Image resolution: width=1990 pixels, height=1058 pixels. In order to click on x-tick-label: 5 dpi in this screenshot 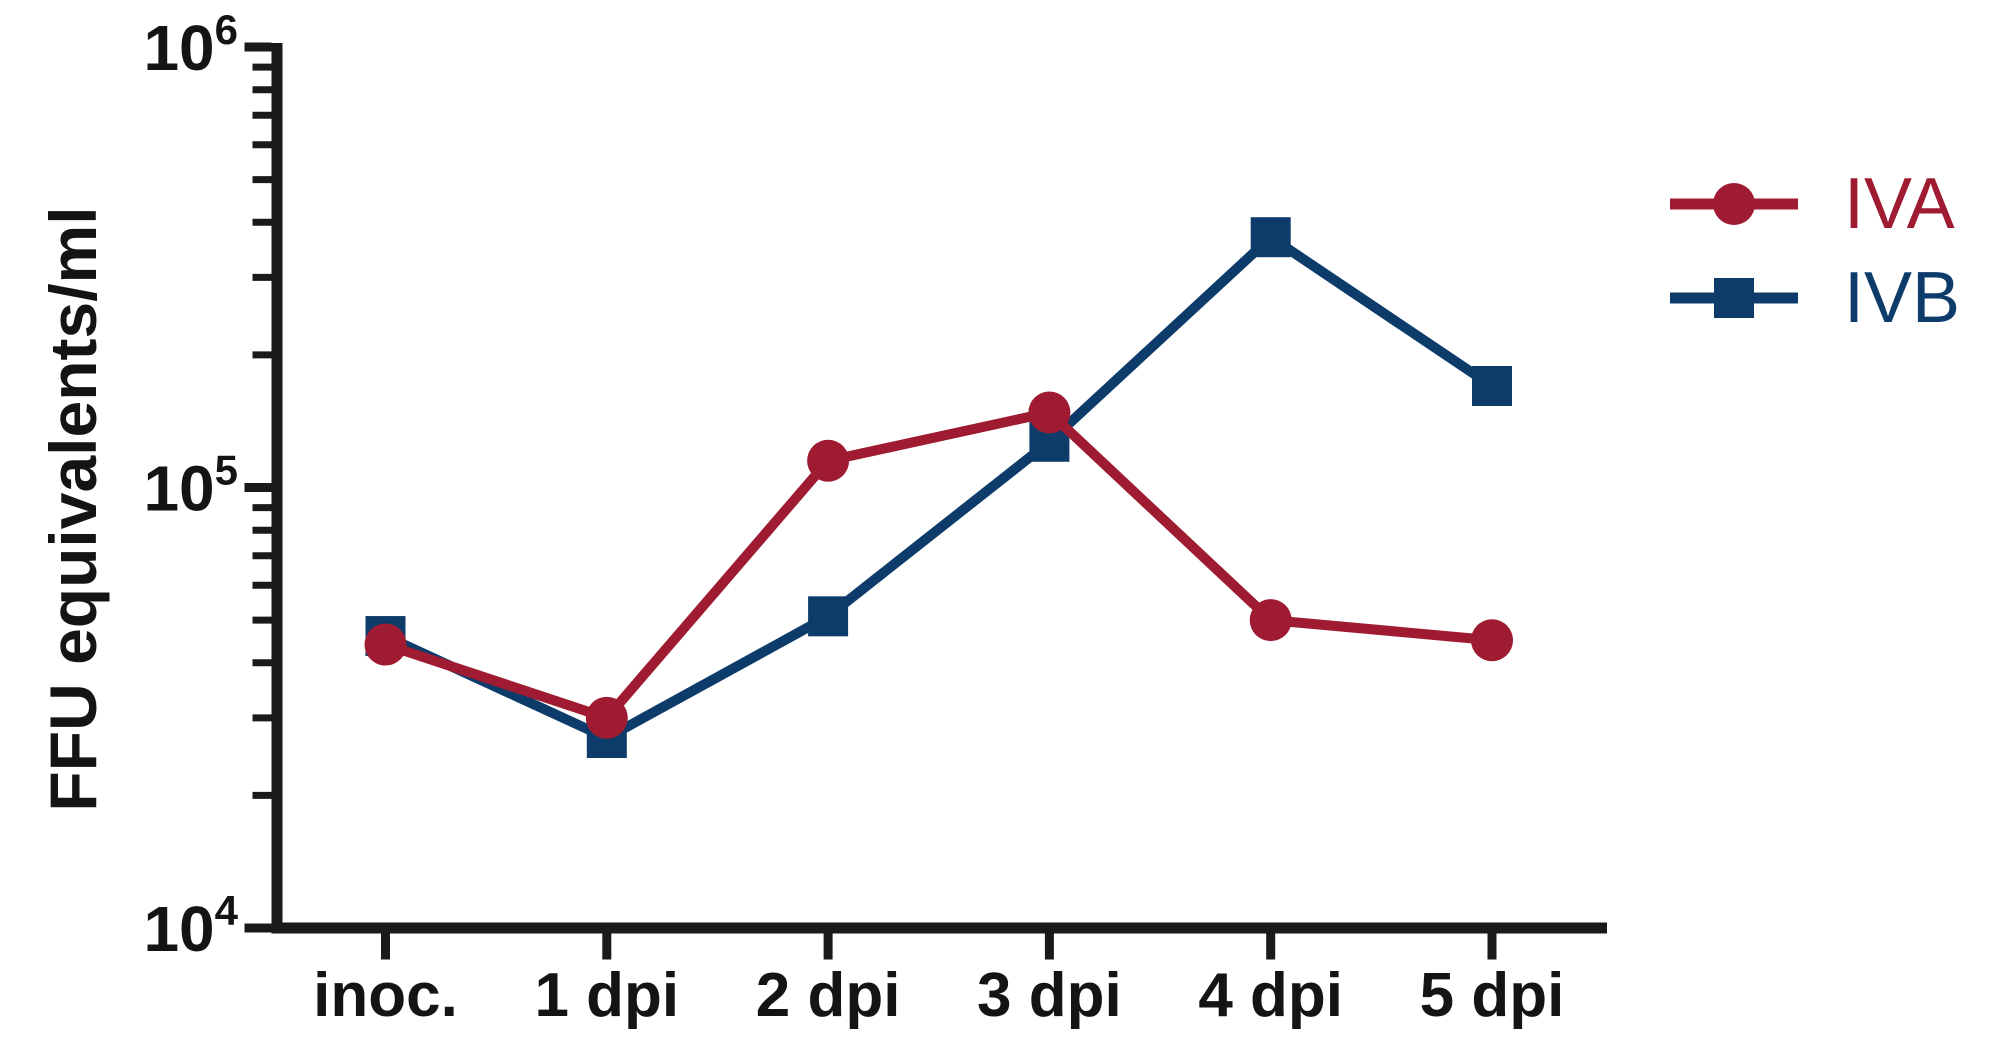, I will do `click(1492, 995)`.